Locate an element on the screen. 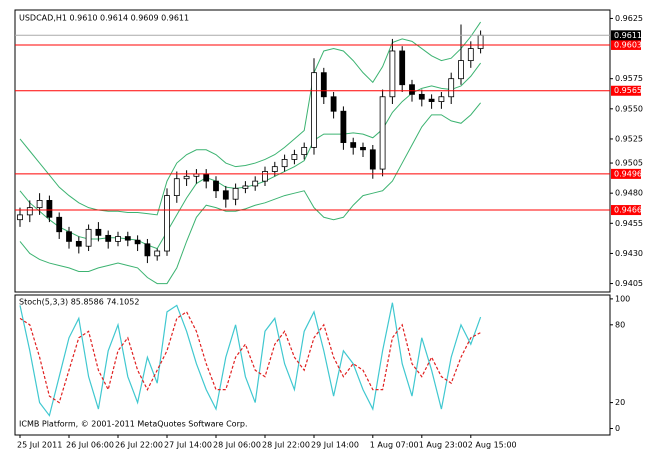 This screenshot has height=459, width=653. x-tick-label: 1 Aug 23:00 is located at coordinates (443, 445).